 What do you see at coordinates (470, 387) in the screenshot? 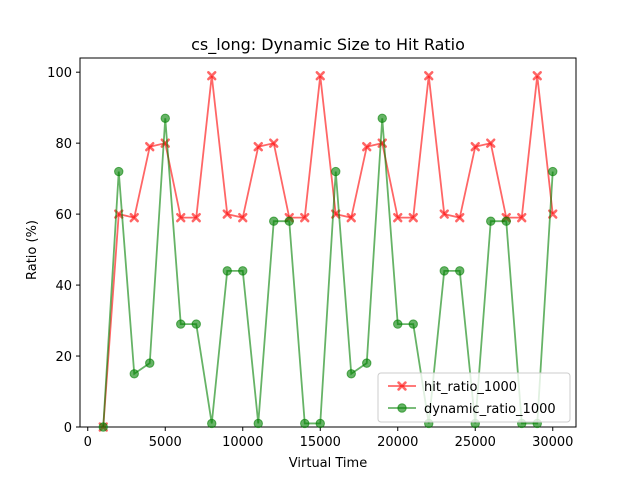
I see `legend-label: hit_ratio_1000` at bounding box center [470, 387].